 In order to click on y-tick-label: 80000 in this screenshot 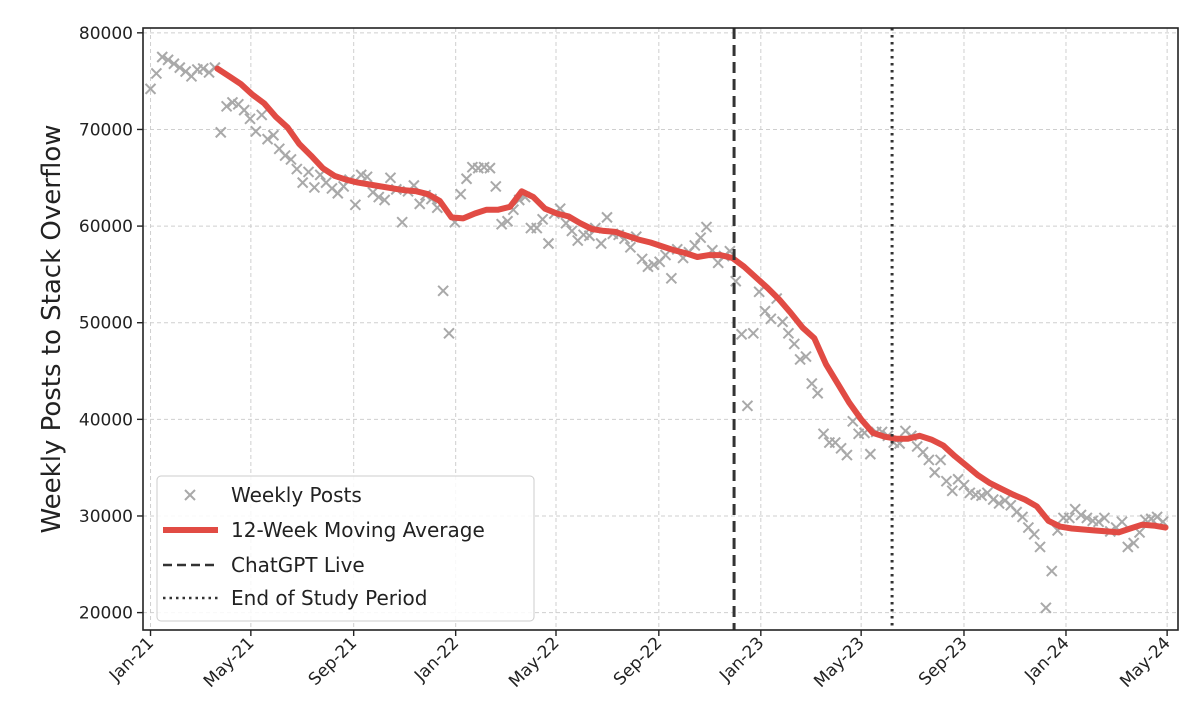, I will do `click(106, 34)`.